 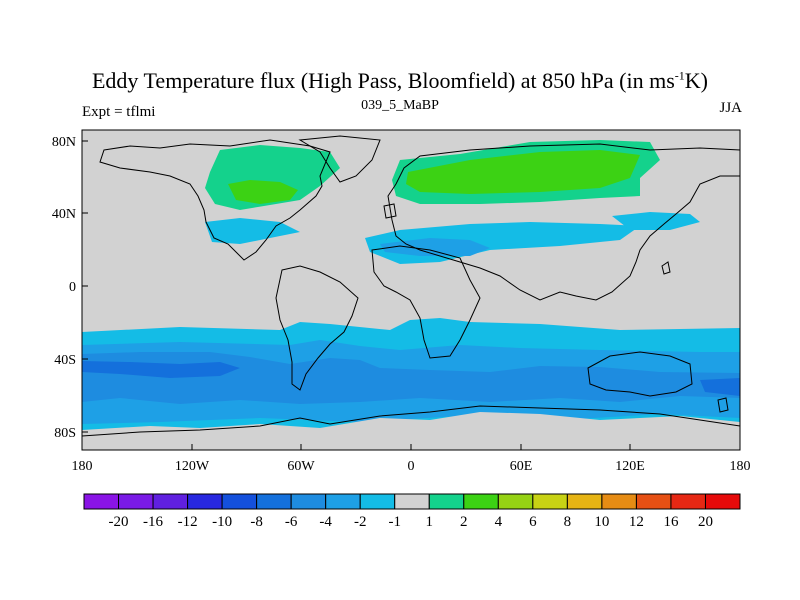 What do you see at coordinates (85, 286) in the screenshot?
I see `y-tick-marks` at bounding box center [85, 286].